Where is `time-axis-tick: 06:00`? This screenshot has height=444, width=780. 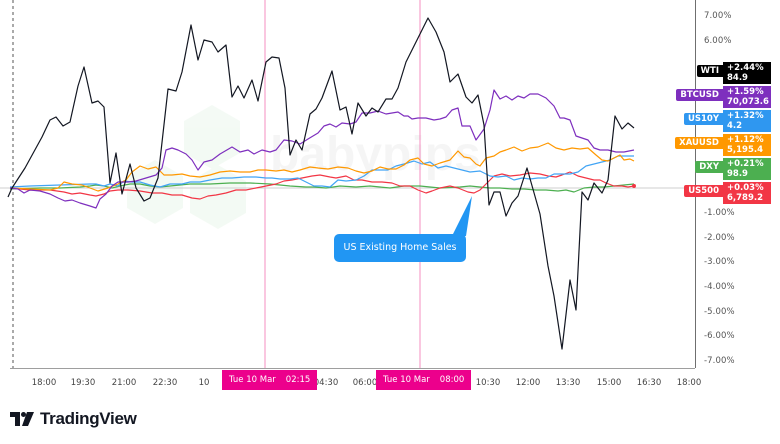 time-axis-tick: 06:00 is located at coordinates (365, 383).